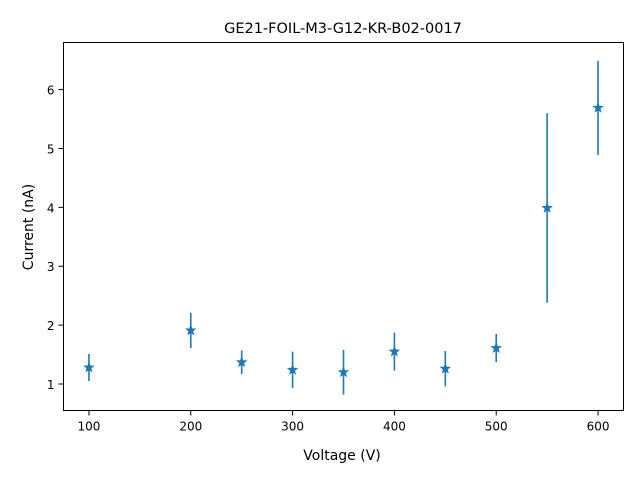 The image size is (640, 480). I want to click on y-tick-label: 2, so click(51, 326).